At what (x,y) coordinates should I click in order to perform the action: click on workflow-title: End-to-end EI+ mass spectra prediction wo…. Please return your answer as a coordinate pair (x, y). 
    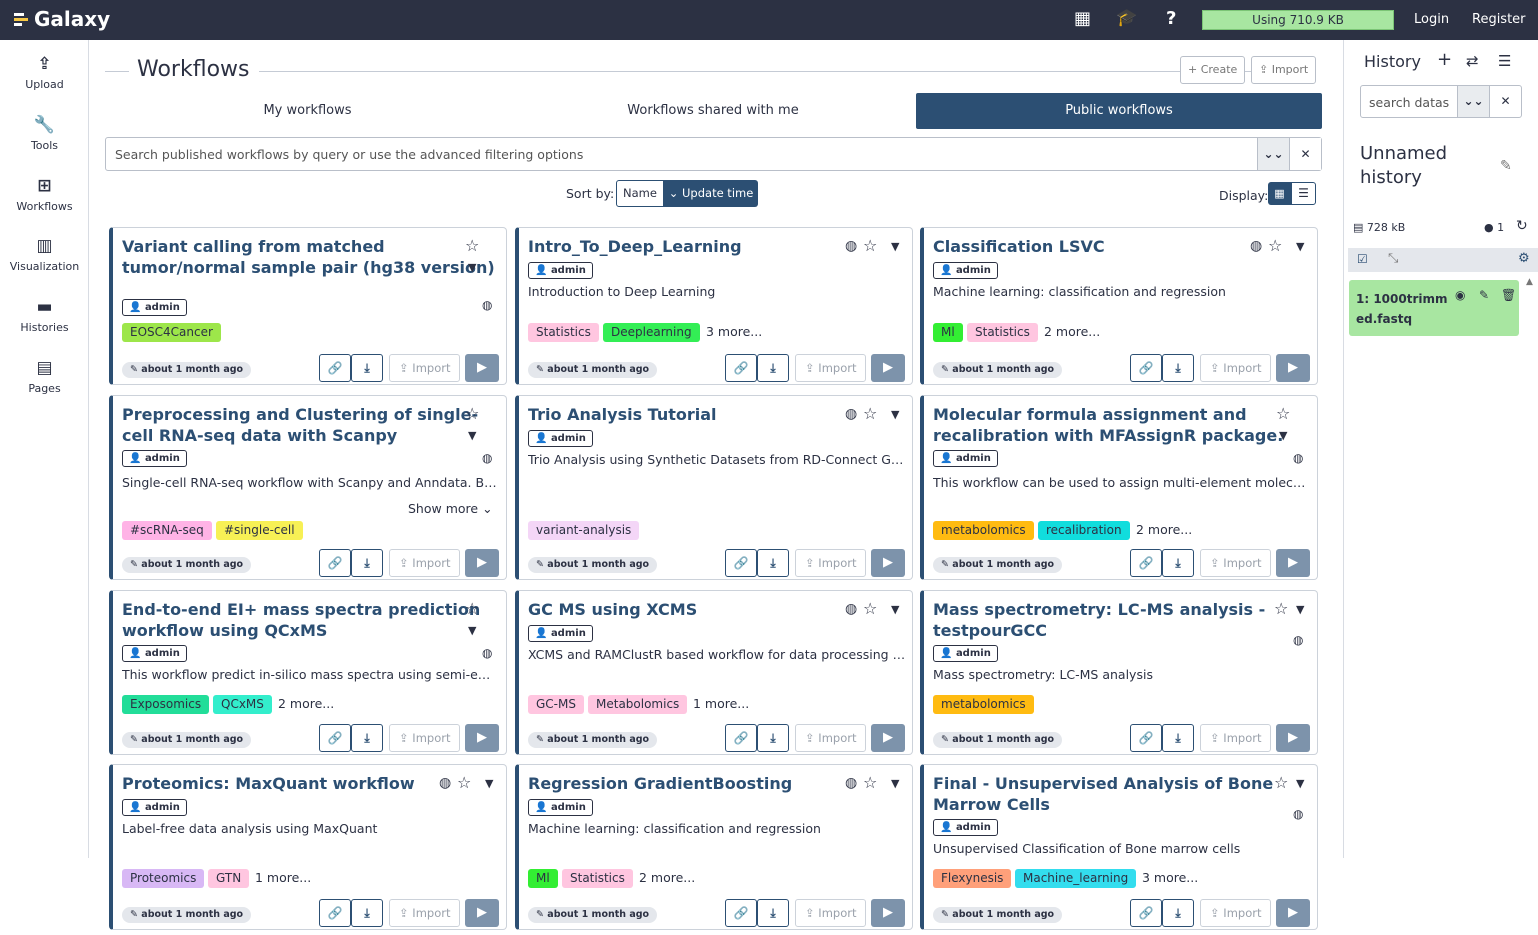
    Looking at the image, I should click on (301, 620).